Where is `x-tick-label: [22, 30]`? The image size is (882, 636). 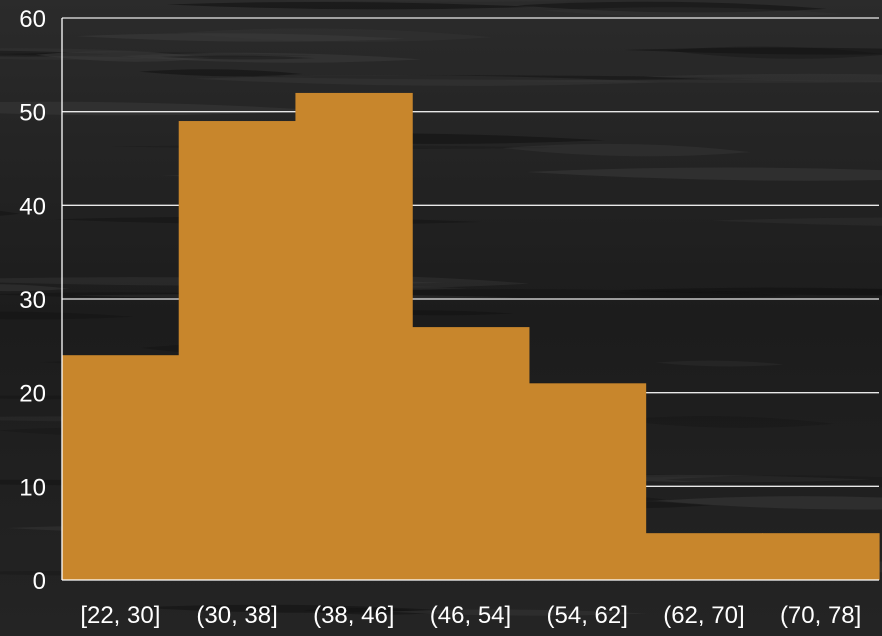 x-tick-label: [22, 30] is located at coordinates (120, 615).